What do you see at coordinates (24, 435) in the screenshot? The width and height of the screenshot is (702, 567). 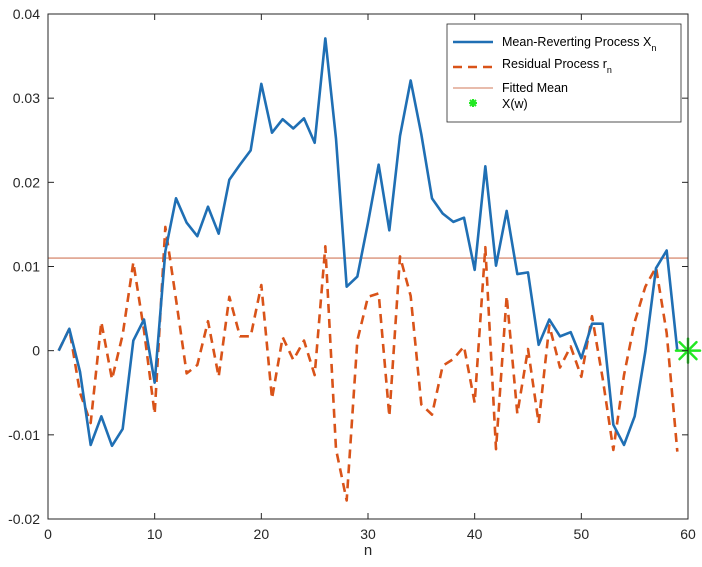 I see `y-tick-label: -0.01` at bounding box center [24, 435].